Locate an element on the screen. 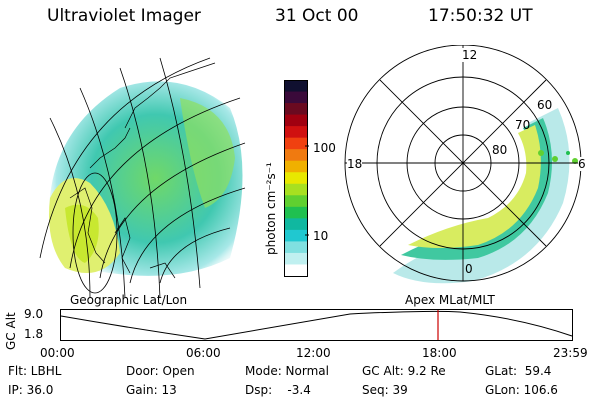 This screenshot has width=600, height=400. mlt-label-6: 6 is located at coordinates (582, 164).